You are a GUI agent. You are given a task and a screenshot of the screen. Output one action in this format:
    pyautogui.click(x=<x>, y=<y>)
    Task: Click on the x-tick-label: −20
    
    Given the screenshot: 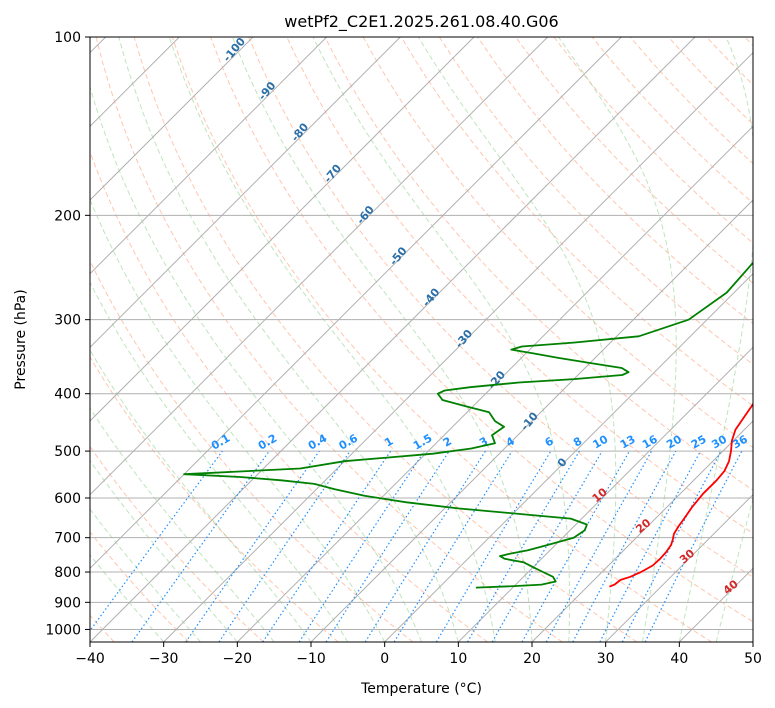 What is the action you would take?
    pyautogui.click(x=238, y=659)
    